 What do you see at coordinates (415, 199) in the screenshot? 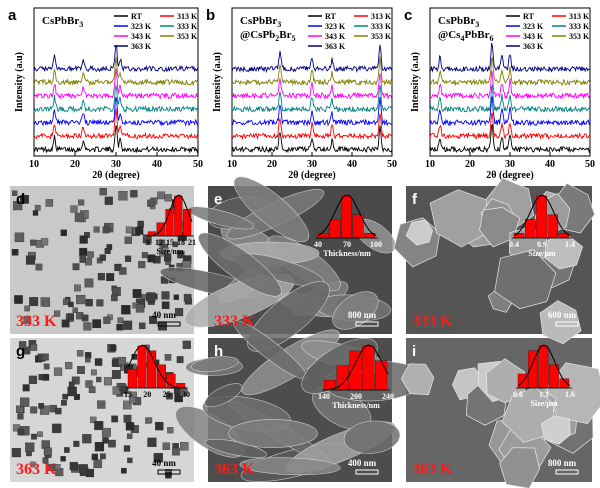
I see `panel-letter: f` at bounding box center [415, 199].